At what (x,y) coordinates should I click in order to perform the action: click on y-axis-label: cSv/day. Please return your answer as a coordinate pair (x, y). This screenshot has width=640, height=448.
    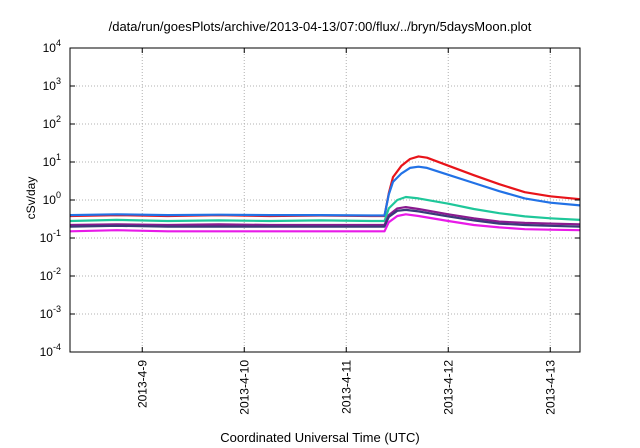
    Looking at the image, I should click on (31, 198).